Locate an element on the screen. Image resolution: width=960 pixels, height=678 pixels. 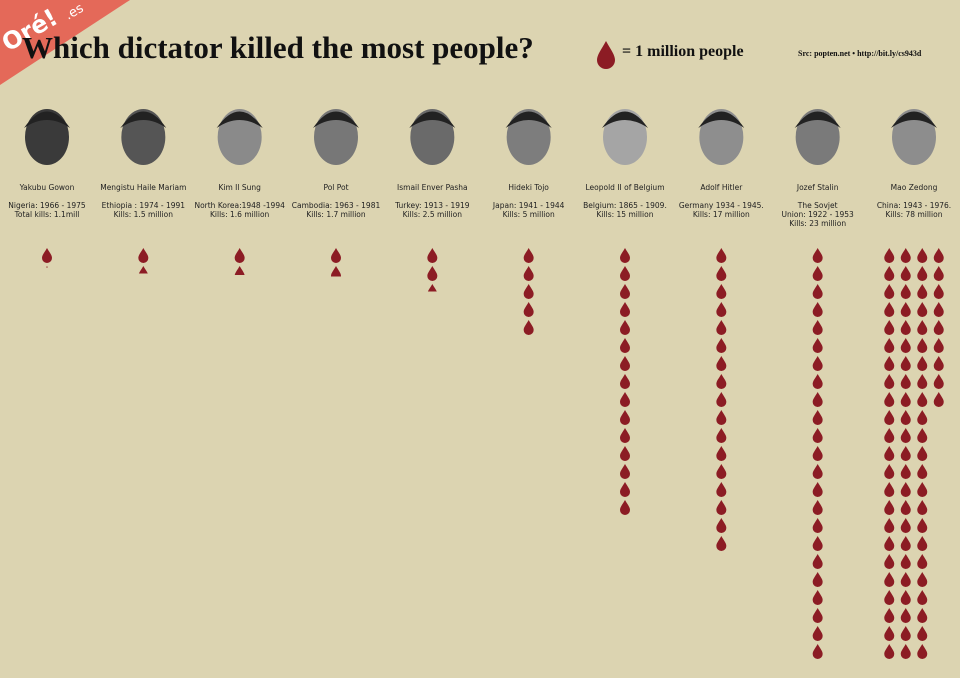
value-label: Kills: 17 million is located at coordinates (721, 214).